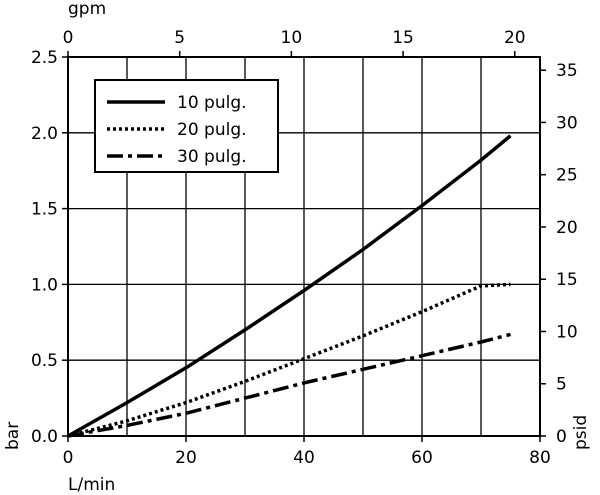  Describe the element at coordinates (212, 103) in the screenshot. I see `legend-label-10-pulg: 10 pulg.` at that location.